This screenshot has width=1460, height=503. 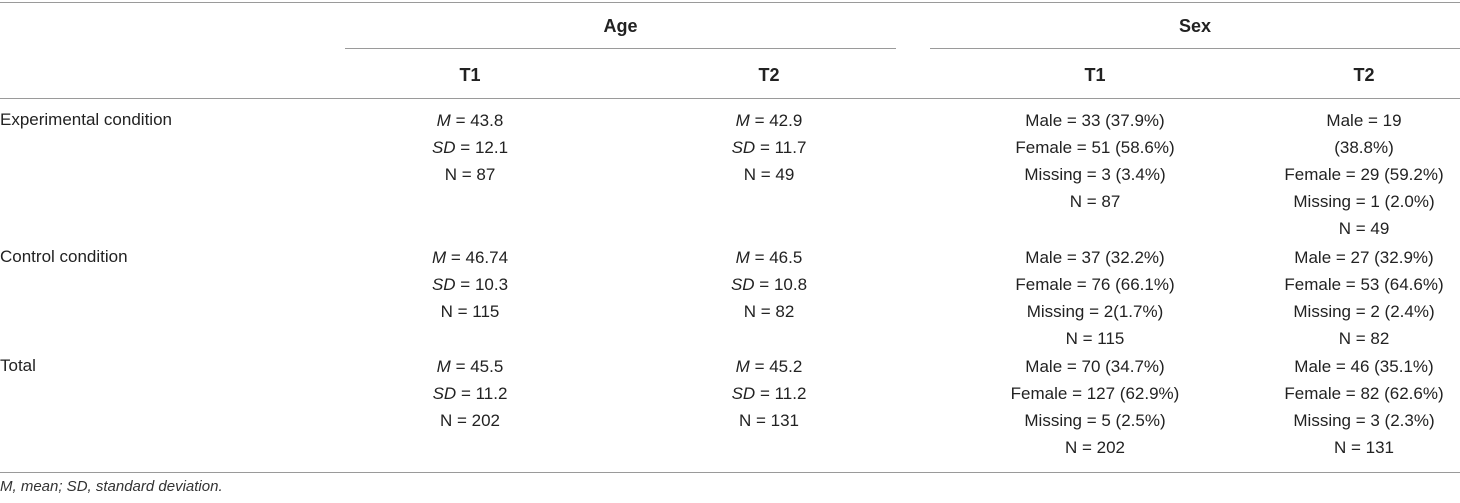 I want to click on male-value: Male = 33 (37.9%), so click(x=1095, y=120).